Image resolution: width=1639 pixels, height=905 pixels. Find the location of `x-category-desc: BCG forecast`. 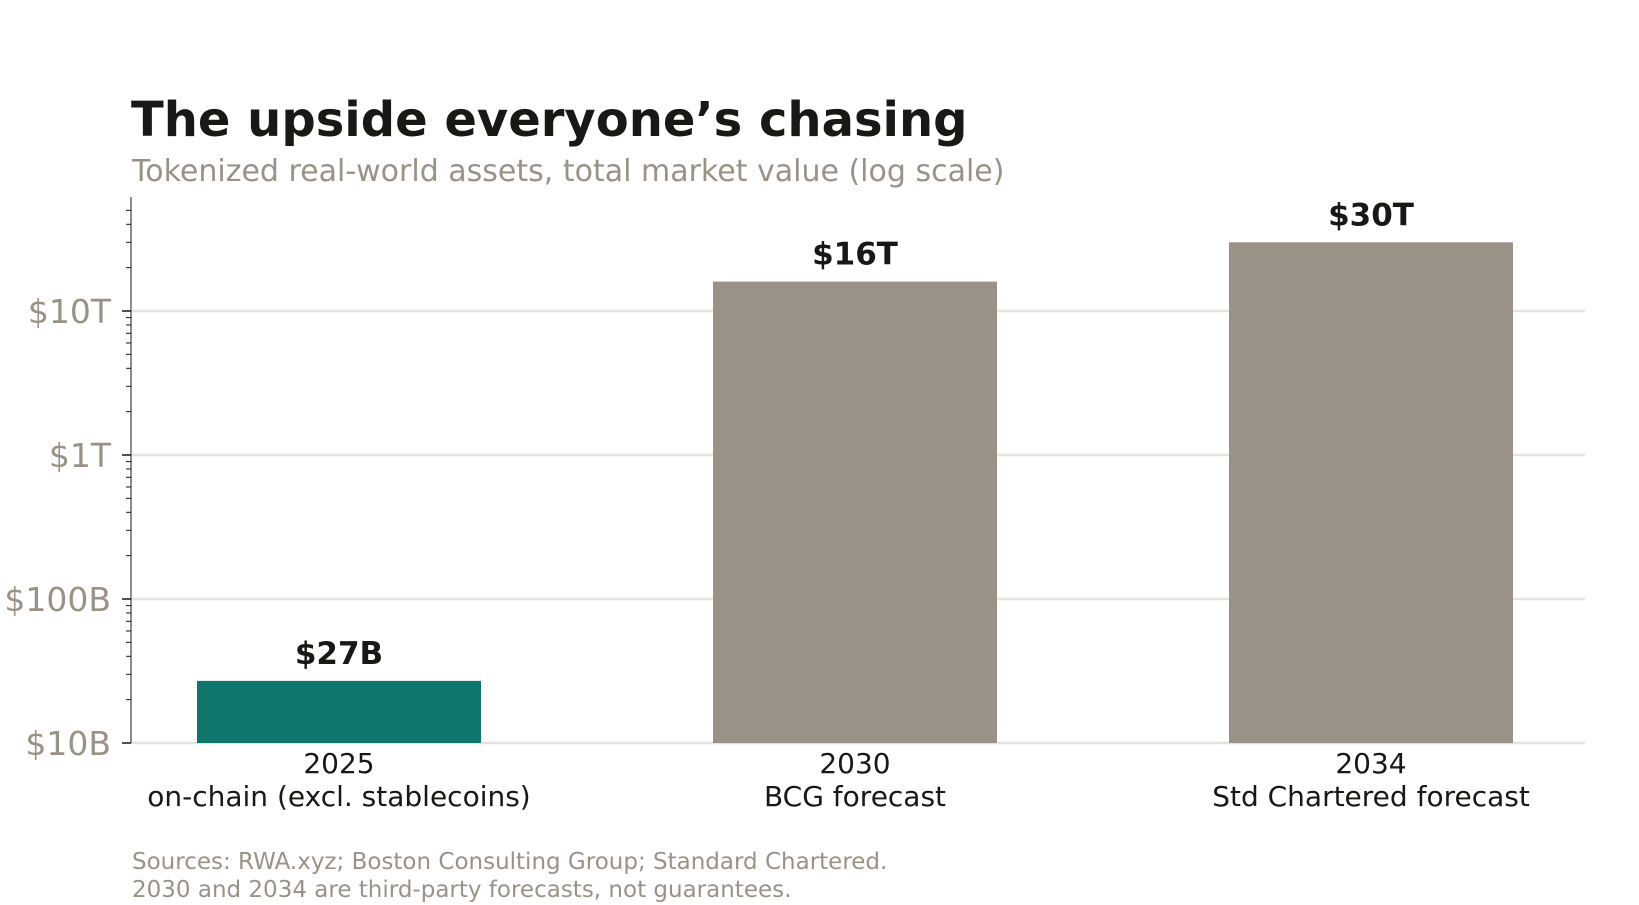

x-category-desc: BCG forecast is located at coordinates (855, 796).